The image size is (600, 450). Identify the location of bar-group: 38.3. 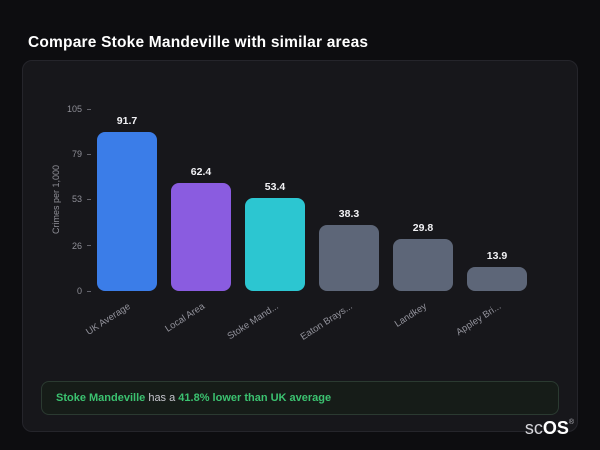
(349, 249).